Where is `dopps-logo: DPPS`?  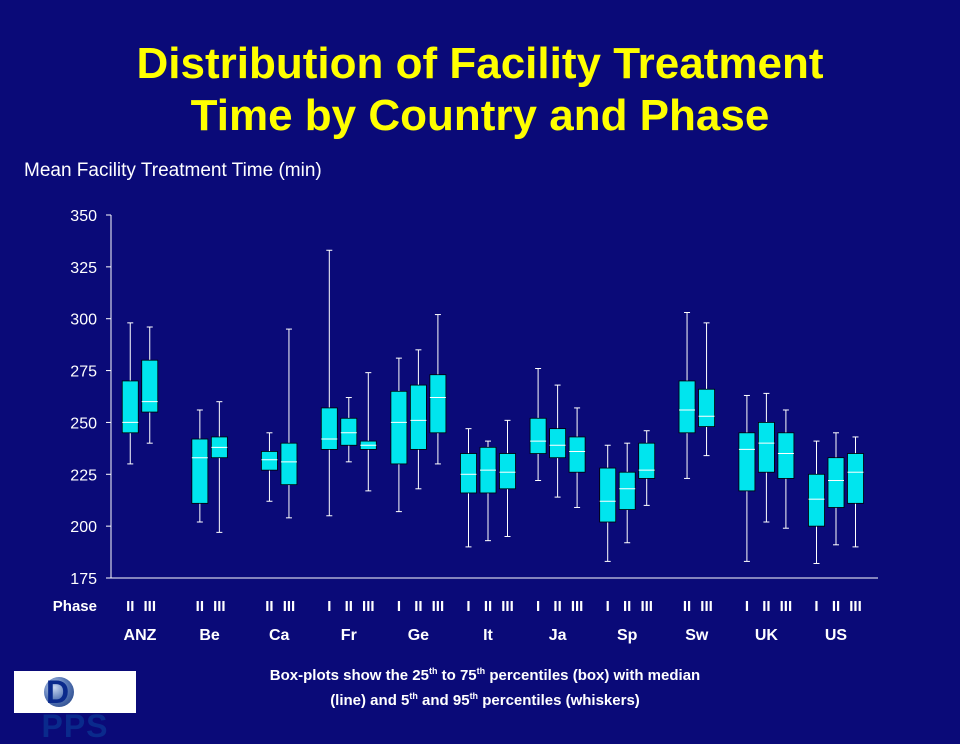
dopps-logo: DPPS is located at coordinates (75, 707).